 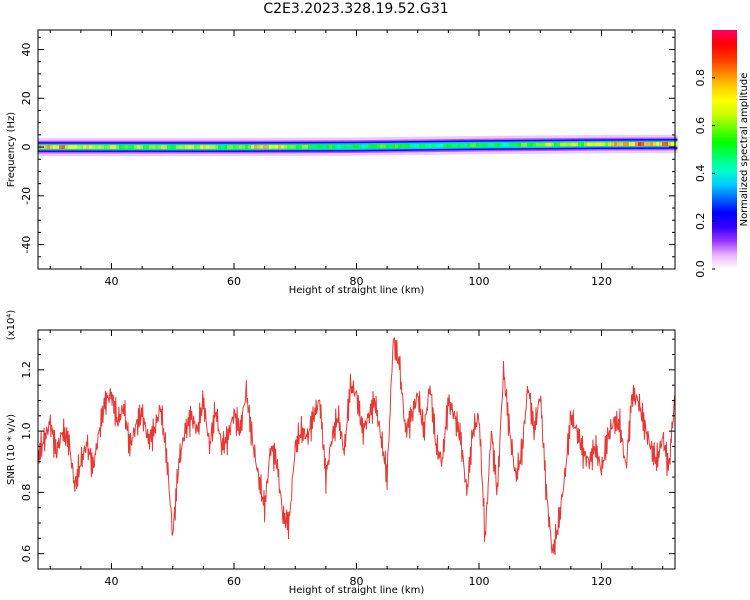 What do you see at coordinates (356, 9) in the screenshot?
I see `page-title: C2E3.2023.328.19.52.G31` at bounding box center [356, 9].